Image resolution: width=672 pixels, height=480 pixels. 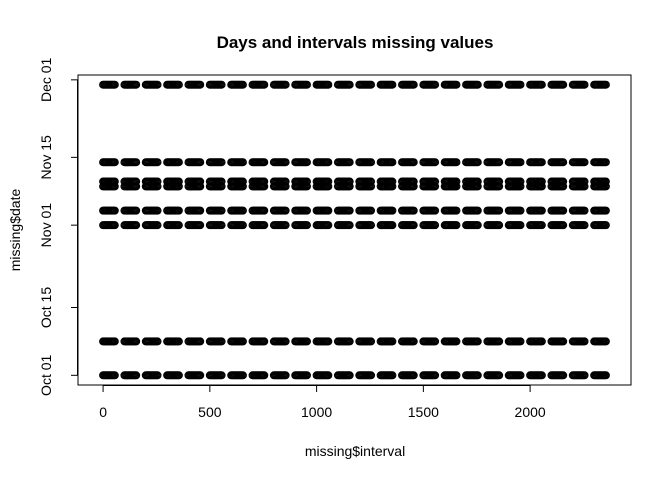 I want to click on y-tick-label: Oct 15, so click(x=46, y=307).